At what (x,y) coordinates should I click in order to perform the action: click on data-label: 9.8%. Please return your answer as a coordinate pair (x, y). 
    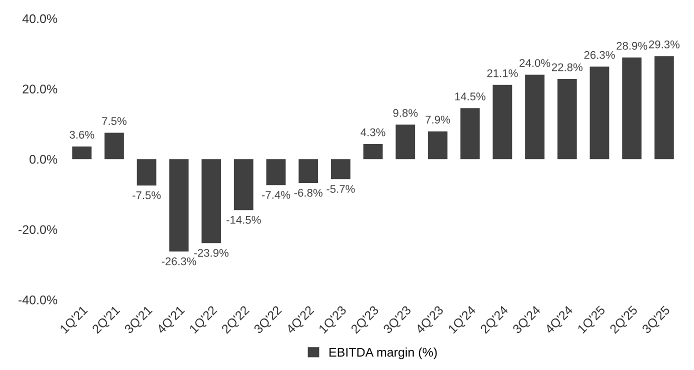
    Looking at the image, I should click on (405, 113).